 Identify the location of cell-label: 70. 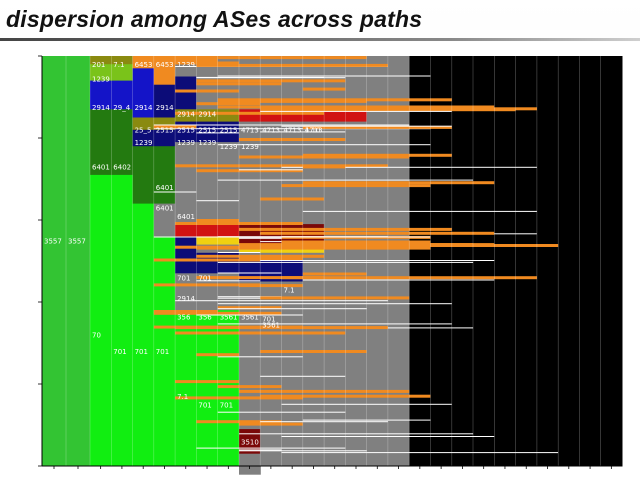
(96, 336).